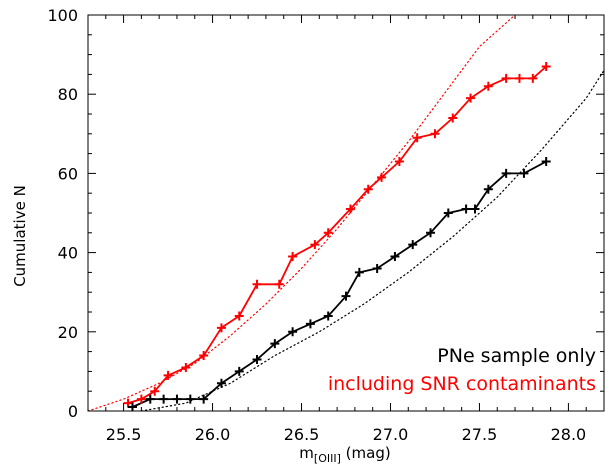 This screenshot has height=465, width=608. What do you see at coordinates (62, 15) in the screenshot?
I see `y-tick-label: 100` at bounding box center [62, 15].